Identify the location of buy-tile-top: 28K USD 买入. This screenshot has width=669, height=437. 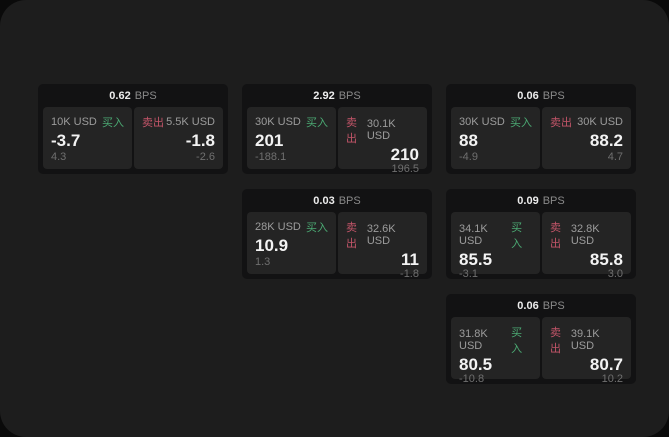
(291, 227).